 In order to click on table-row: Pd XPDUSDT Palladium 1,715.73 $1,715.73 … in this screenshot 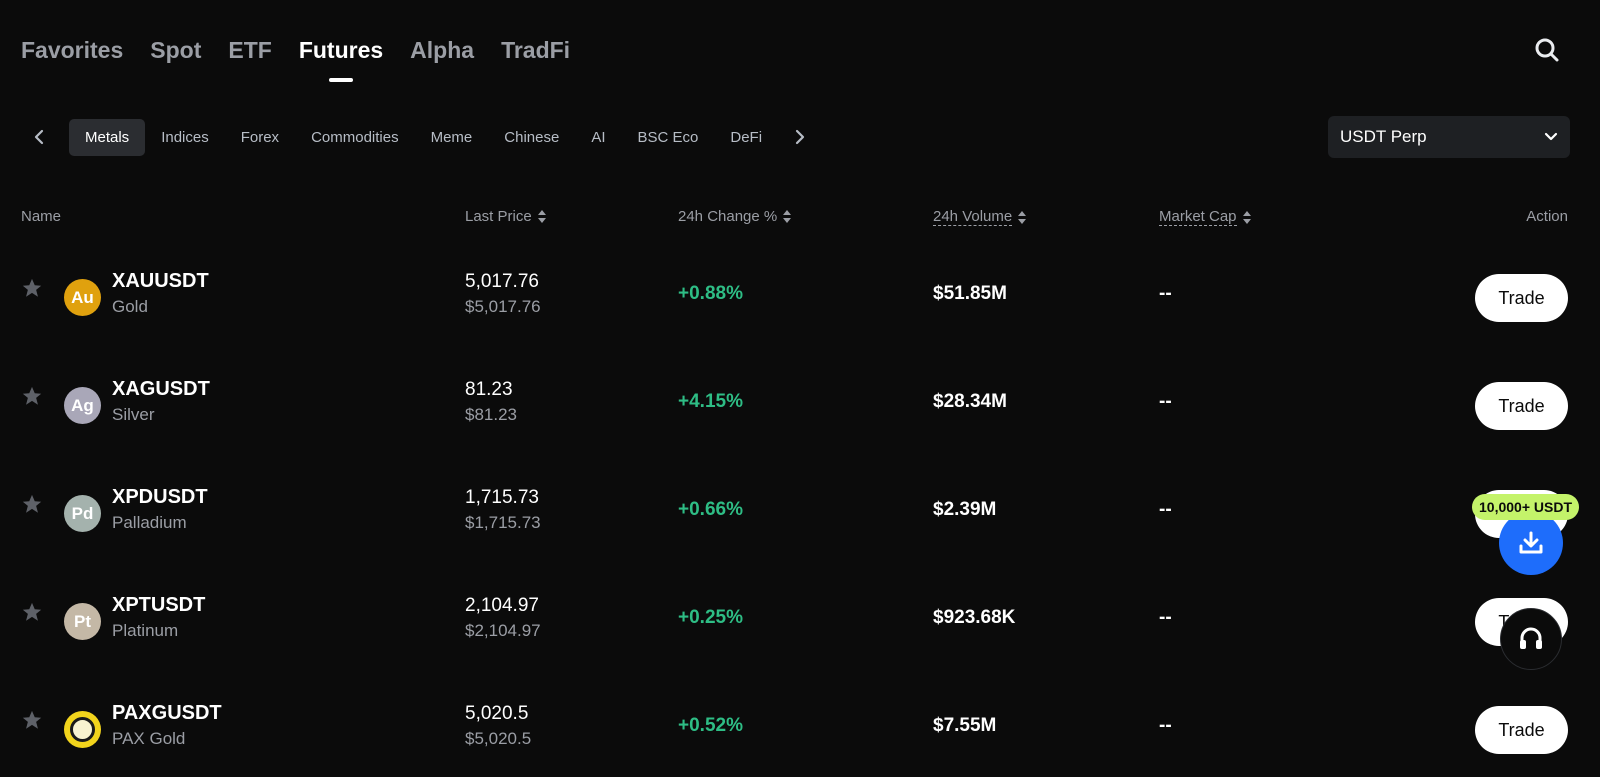, I will do `click(800, 514)`.